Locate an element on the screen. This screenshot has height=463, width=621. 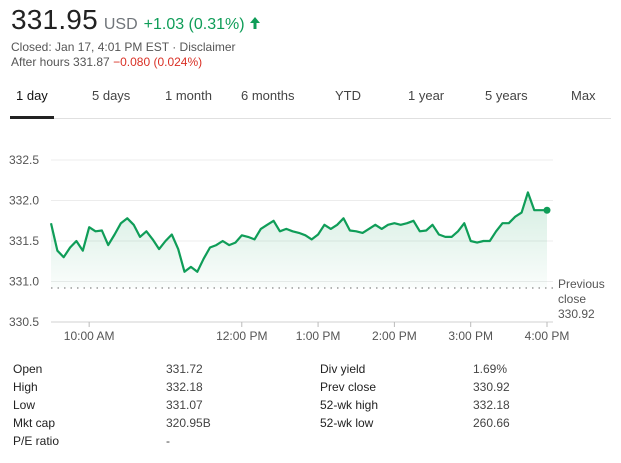
stat-value: 330.92 is located at coordinates (491, 387).